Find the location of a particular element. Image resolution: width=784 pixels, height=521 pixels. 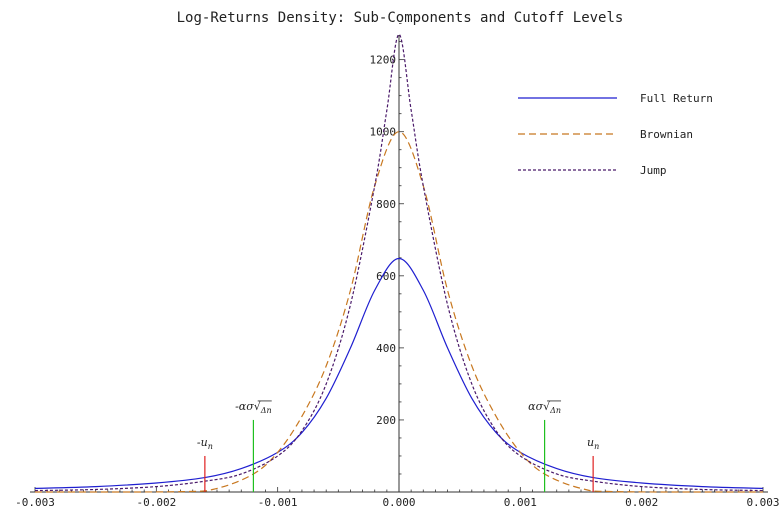

x-tick-label: -0.001 is located at coordinates (278, 502).